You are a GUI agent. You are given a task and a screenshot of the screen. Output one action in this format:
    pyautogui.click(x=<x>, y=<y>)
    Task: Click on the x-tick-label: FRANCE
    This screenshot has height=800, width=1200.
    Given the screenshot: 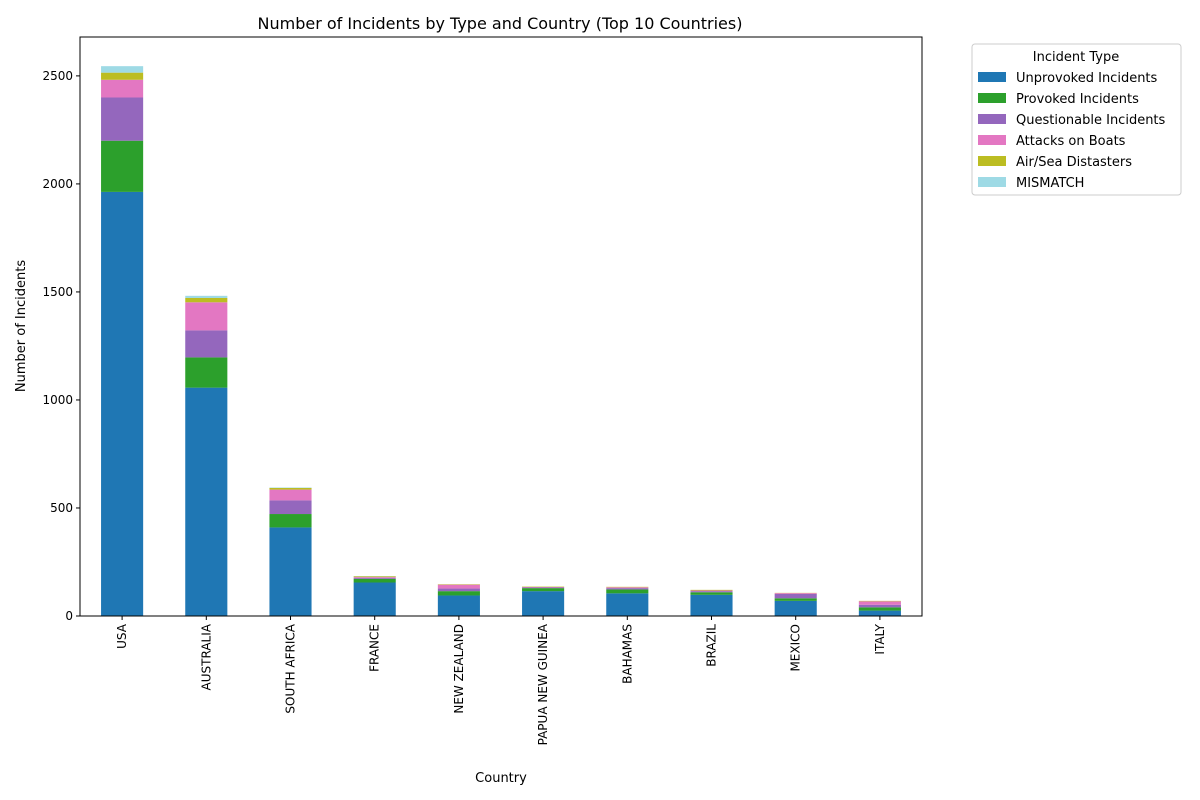 What is the action you would take?
    pyautogui.click(x=375, y=648)
    